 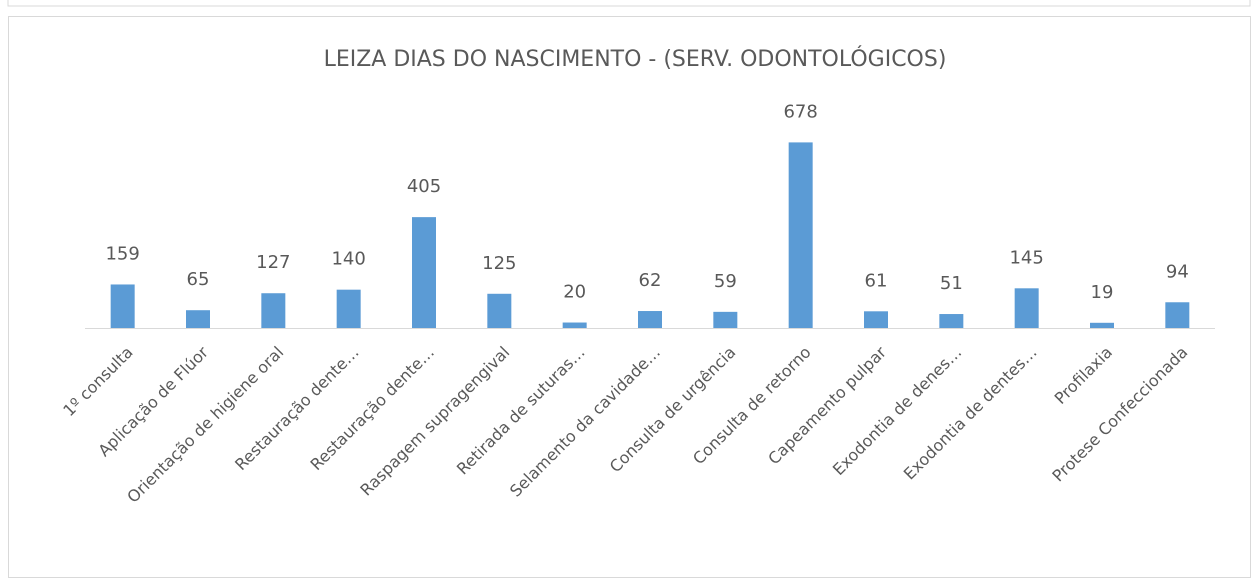 What do you see at coordinates (725, 281) in the screenshot?
I see `data-label: 59` at bounding box center [725, 281].